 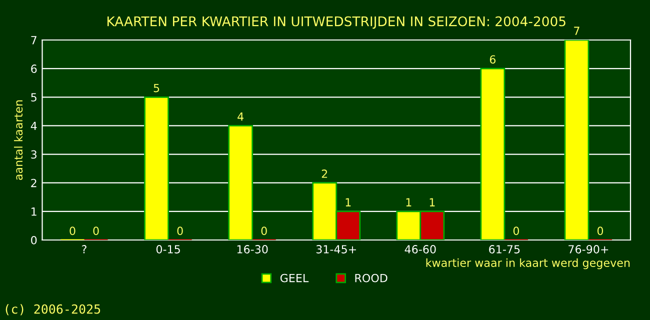 I want to click on text: (c) 2006-2025, so click(x=53, y=310).